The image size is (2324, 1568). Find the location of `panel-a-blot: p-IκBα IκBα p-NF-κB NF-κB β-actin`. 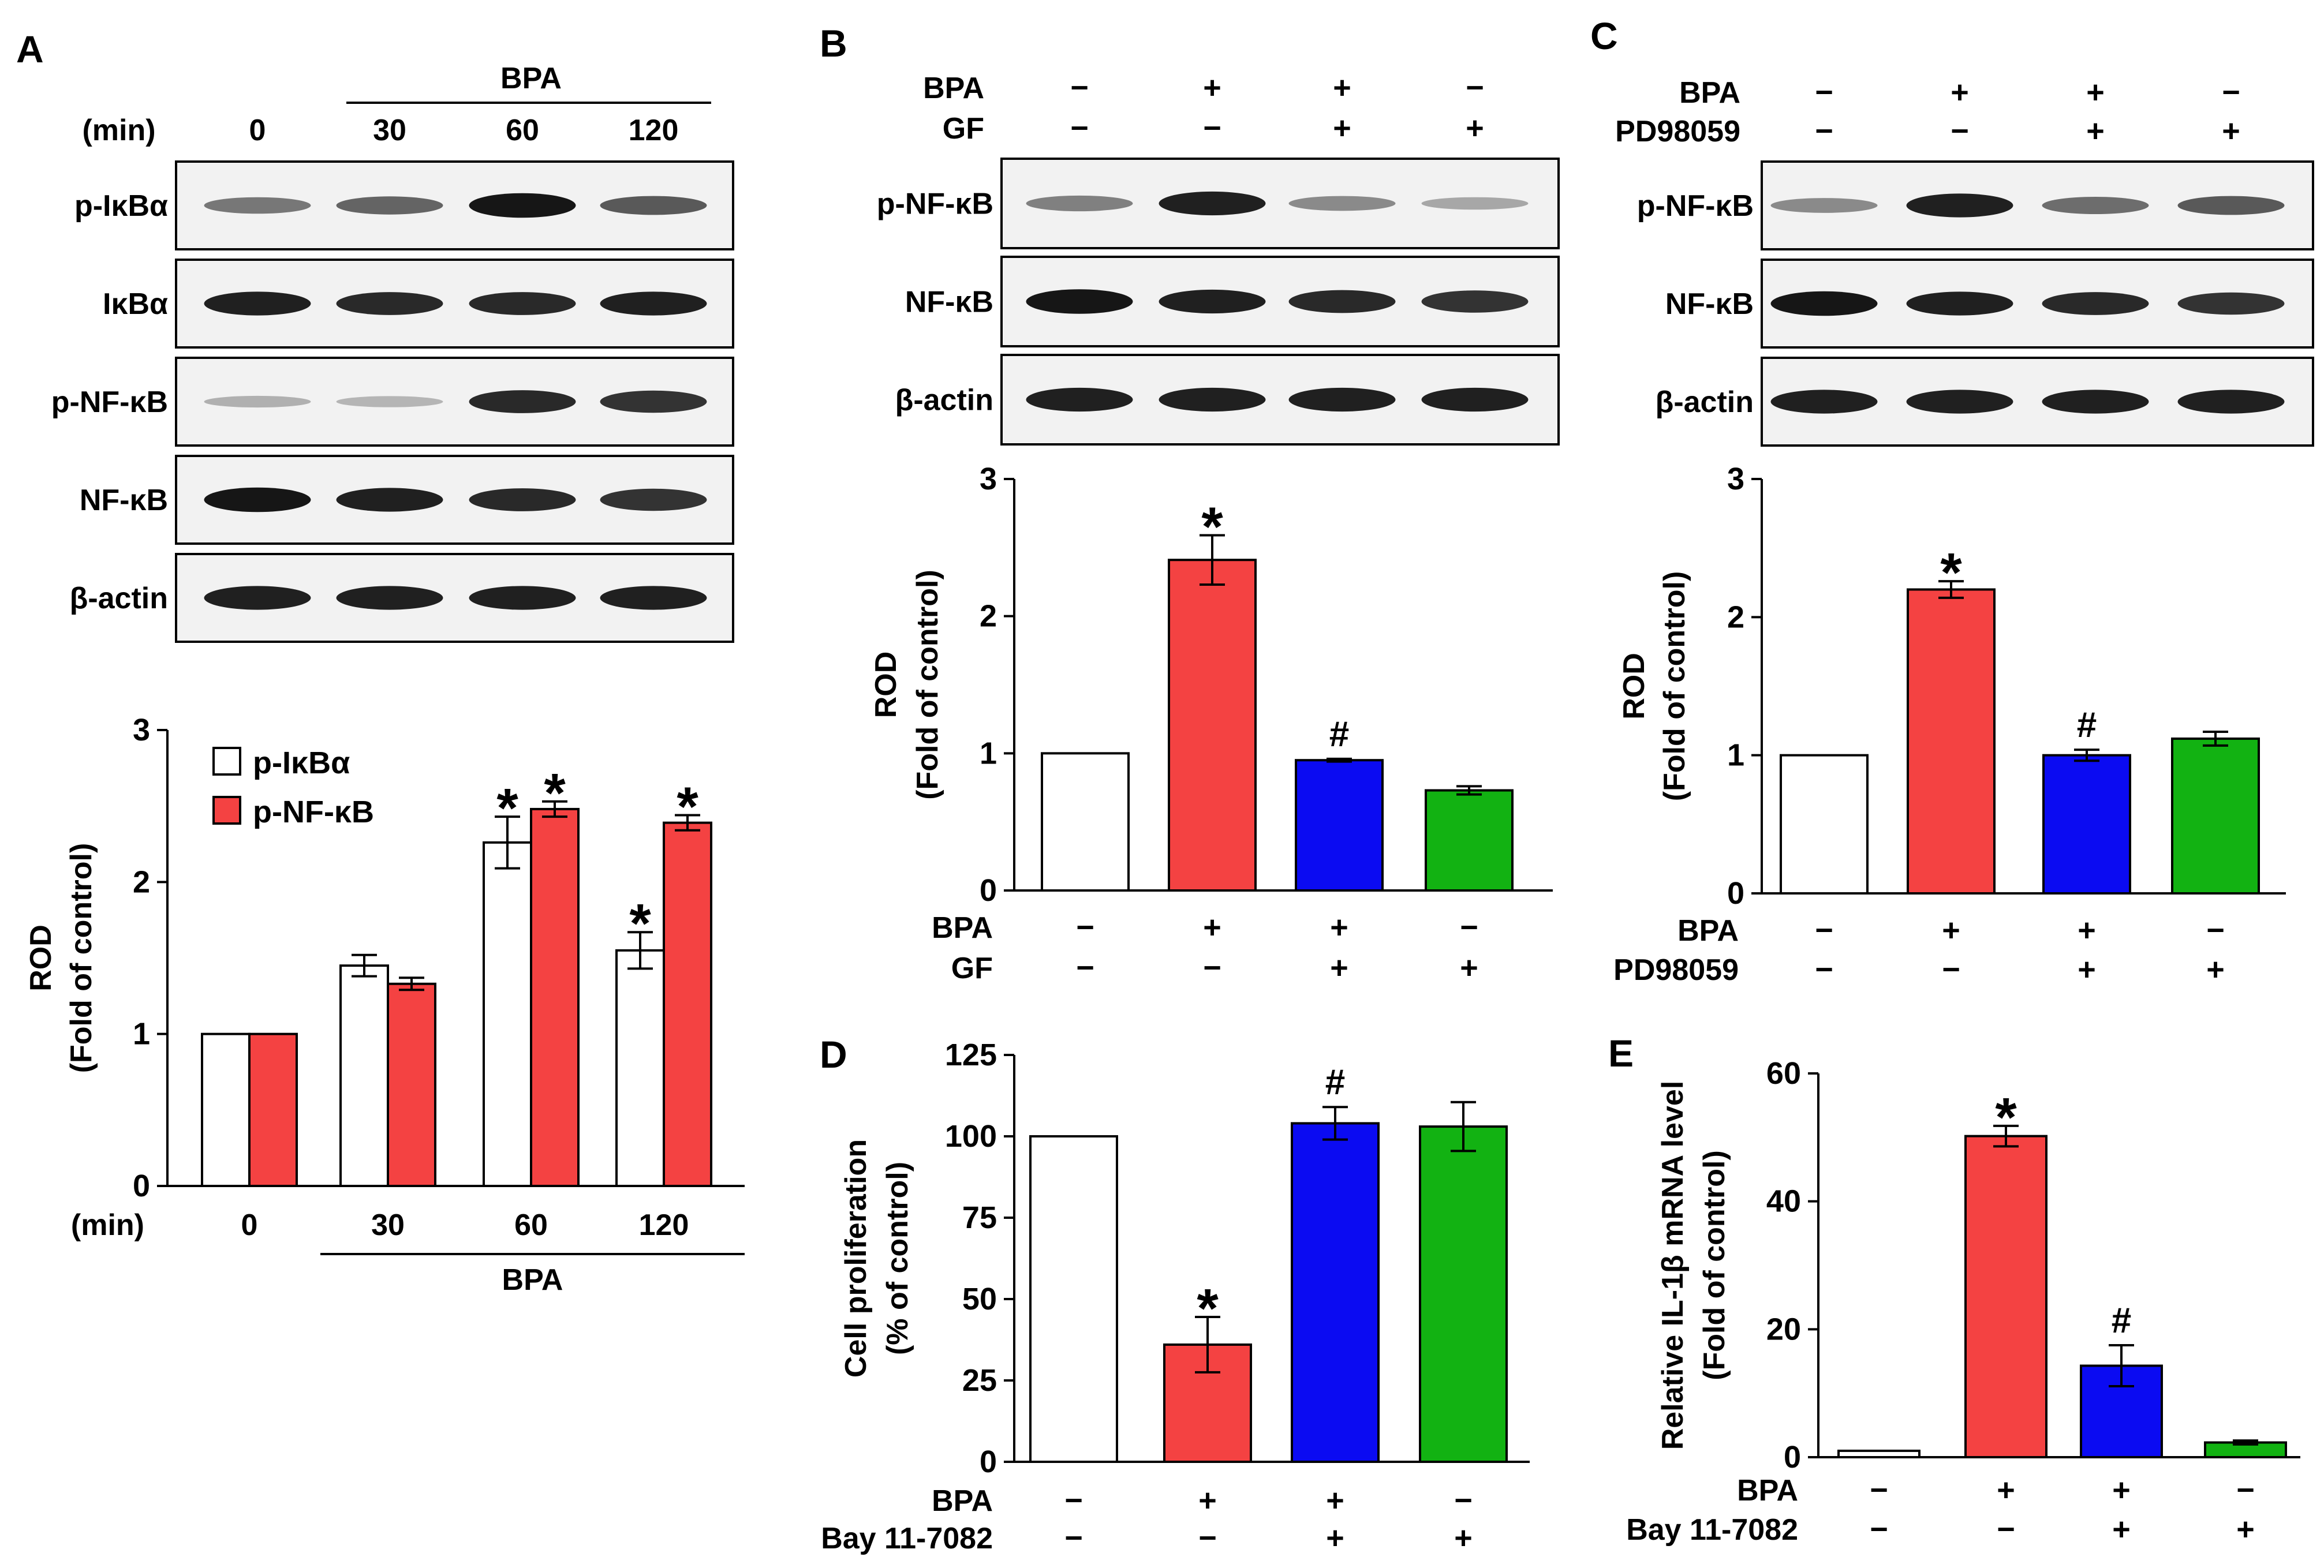

panel-a-blot: p-IκBα IκBα p-NF-κB NF-κB β-actin is located at coordinates (392, 401).